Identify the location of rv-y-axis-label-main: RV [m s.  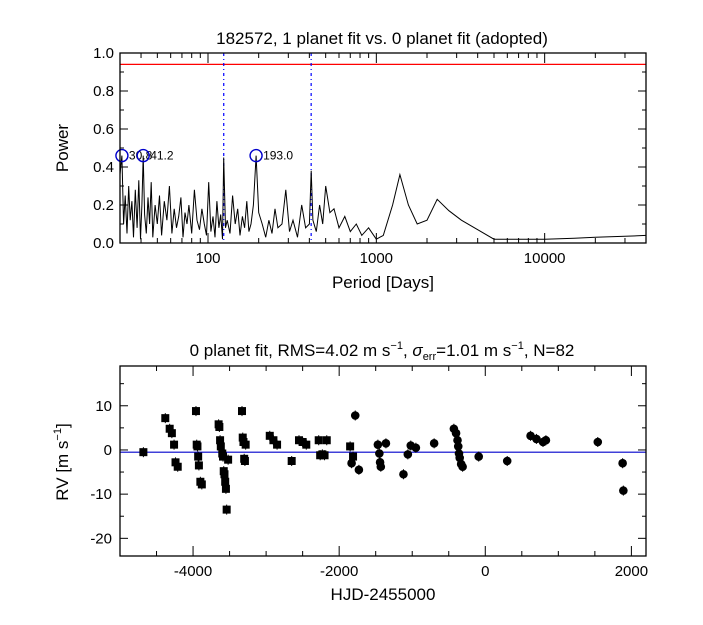
(62, 471).